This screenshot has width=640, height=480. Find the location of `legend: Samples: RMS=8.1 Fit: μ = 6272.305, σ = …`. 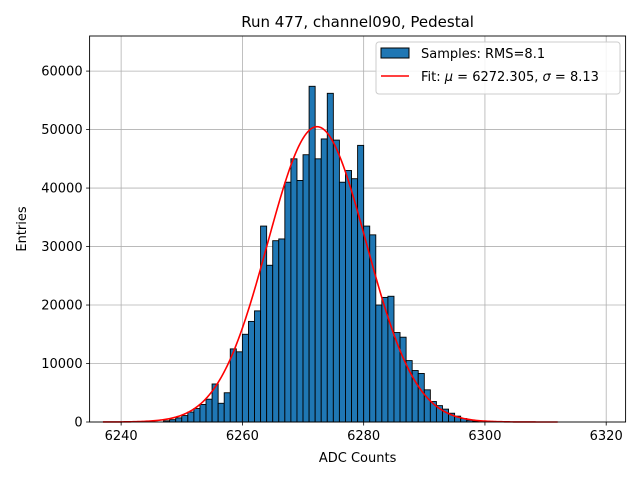

legend: Samples: RMS=8.1 Fit: μ = 6272.305, σ = … is located at coordinates (498, 68).